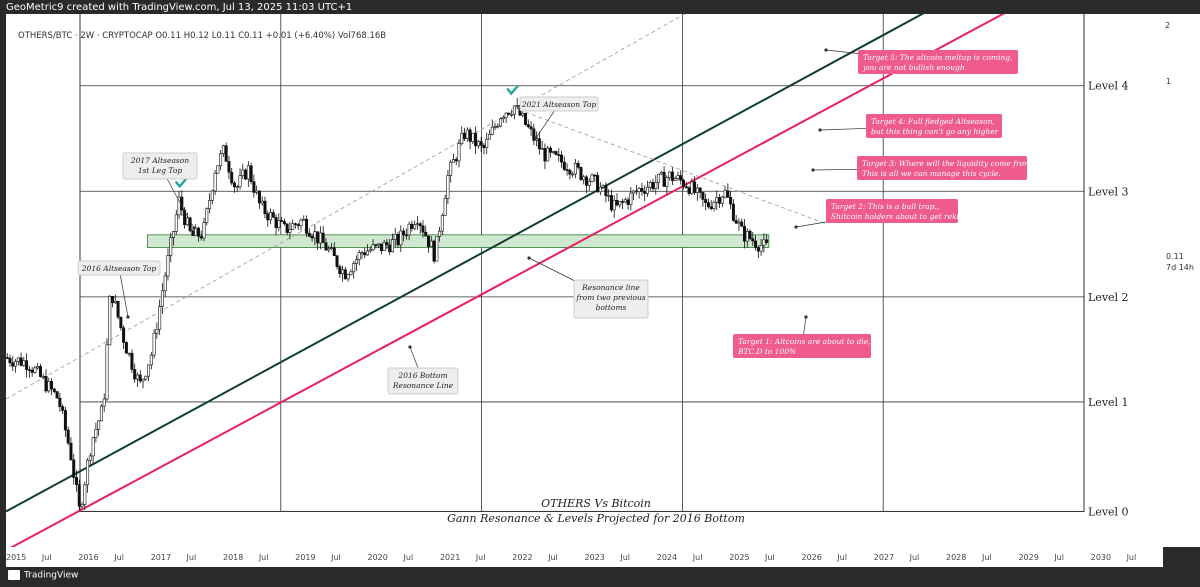 This screenshot has width=1200, height=587. I want to click on time-tick-label: 2022, so click(522, 557).